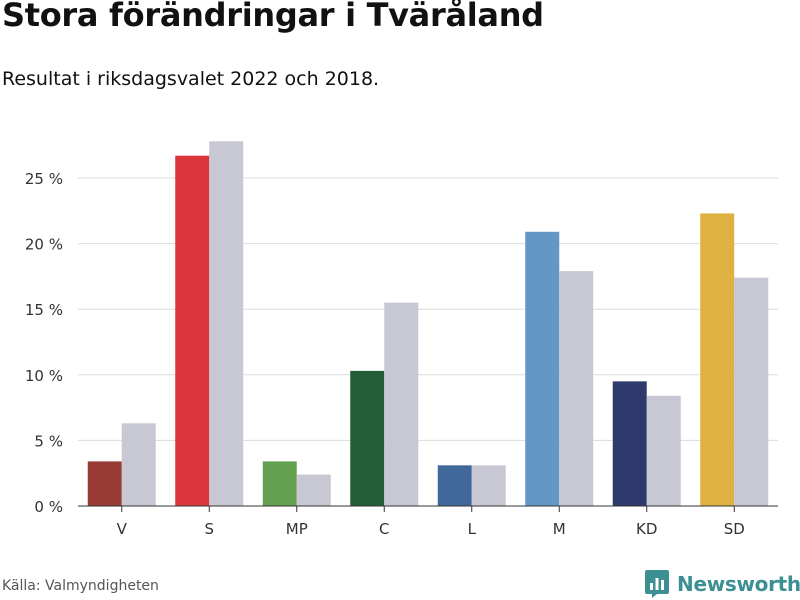 This screenshot has height=600, width=800. What do you see at coordinates (226, 323) in the screenshot?
I see `bar-2018-S` at bounding box center [226, 323].